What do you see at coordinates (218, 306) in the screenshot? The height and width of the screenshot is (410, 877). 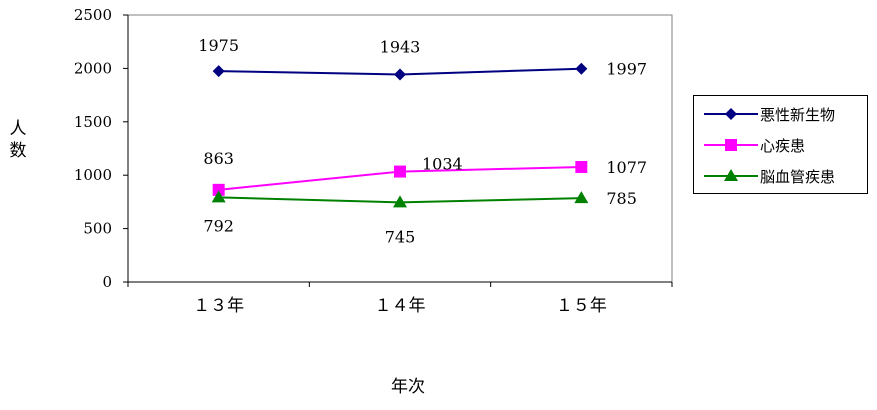 I see `x-tick-label-0: １３年` at bounding box center [218, 306].